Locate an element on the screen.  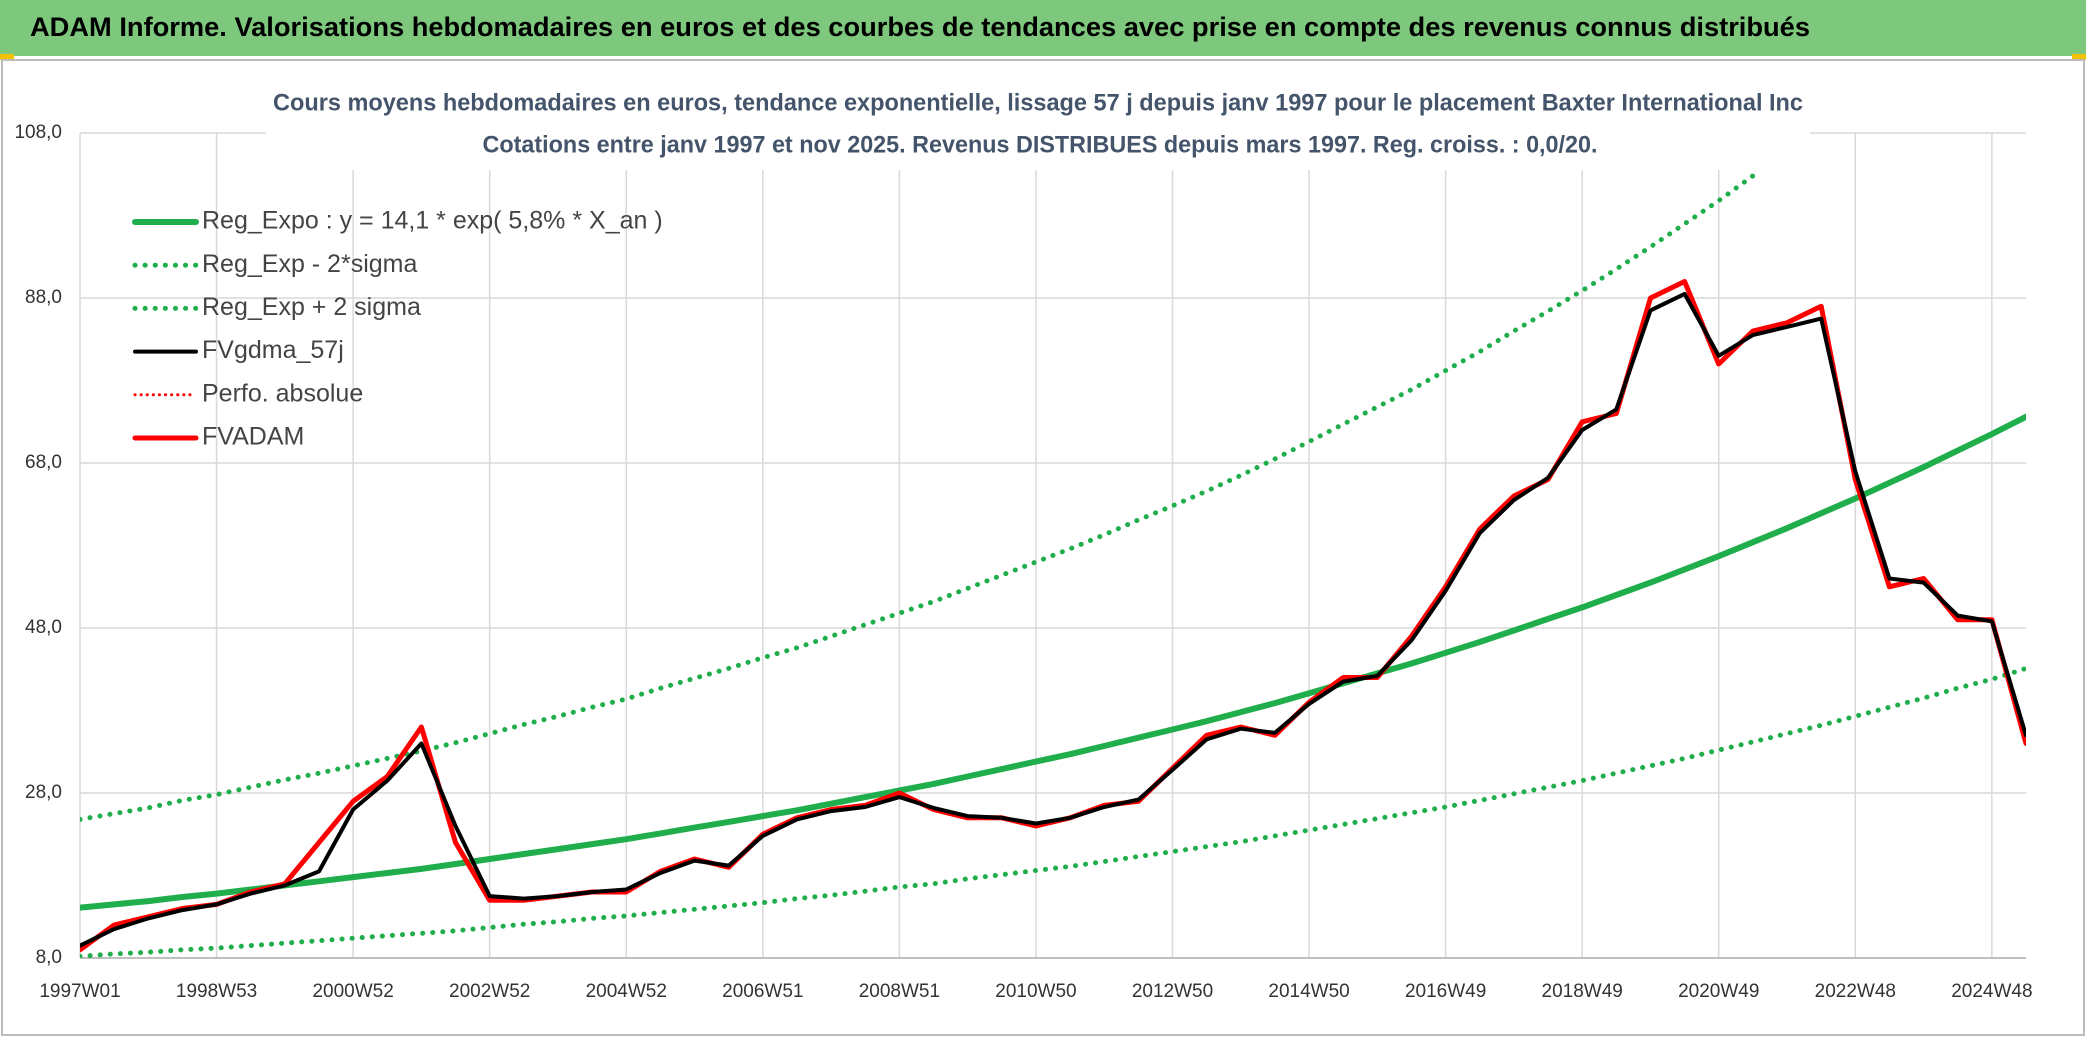
x-tick-label: 2008W51 is located at coordinates (899, 991).